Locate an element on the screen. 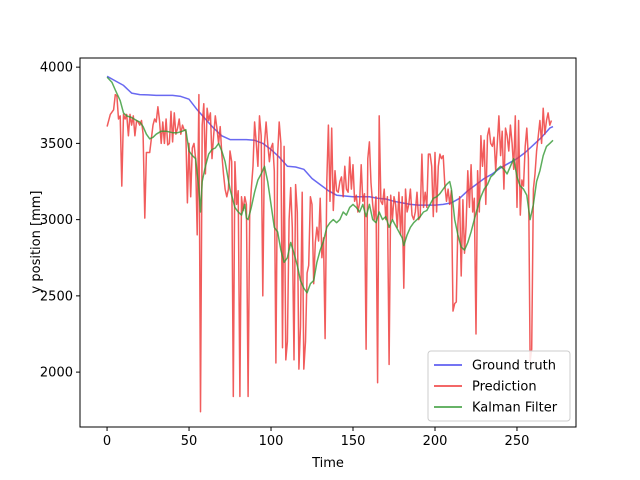 The width and height of the screenshot is (640, 480). x-tick-label: 200 is located at coordinates (435, 441).